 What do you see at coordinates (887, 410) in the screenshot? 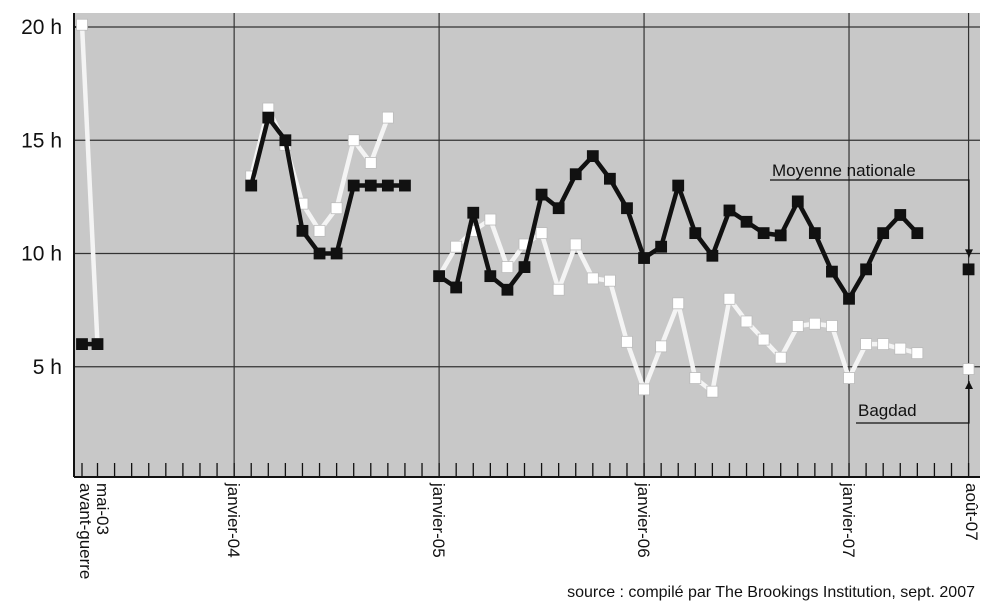
I see `annotation-bagdad: Bagdad` at bounding box center [887, 410].